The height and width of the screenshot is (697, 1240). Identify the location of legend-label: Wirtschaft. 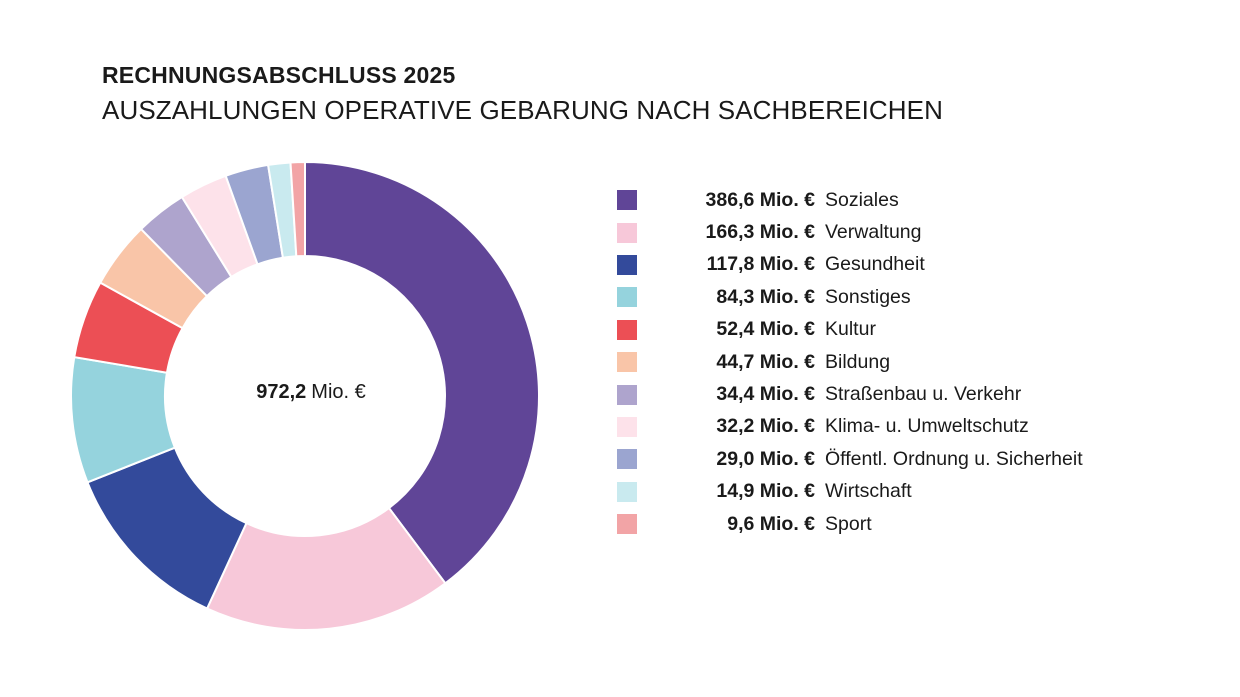
(868, 491).